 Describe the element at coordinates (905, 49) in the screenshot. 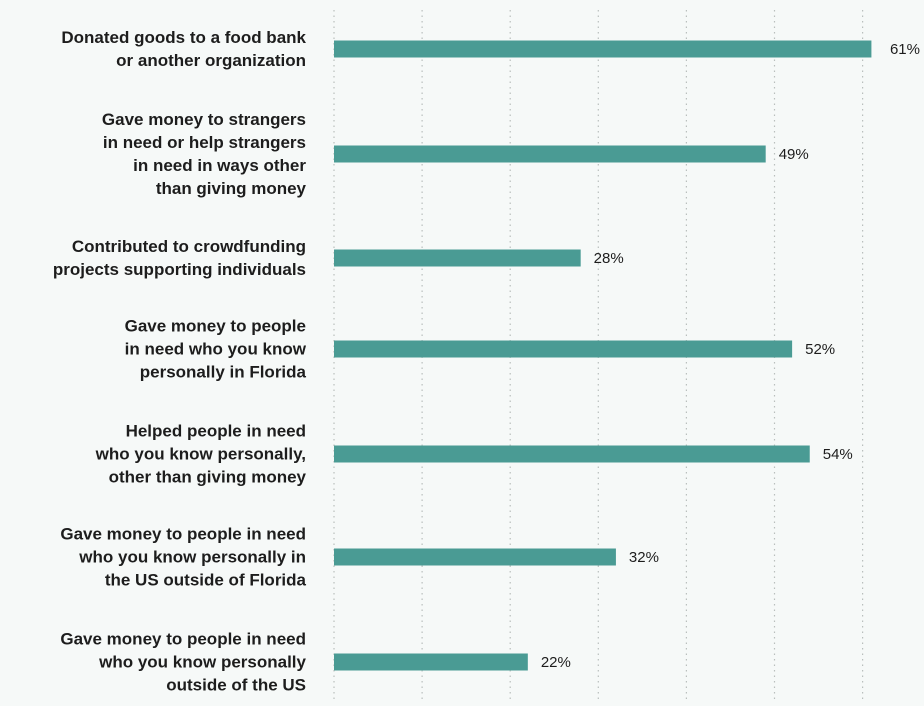

I see `value-label-0: 61%` at that location.